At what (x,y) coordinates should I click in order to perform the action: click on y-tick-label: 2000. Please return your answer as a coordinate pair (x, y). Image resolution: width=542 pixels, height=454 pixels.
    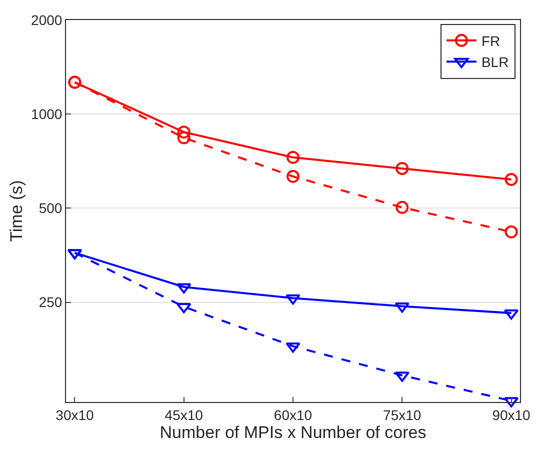
    Looking at the image, I should click on (46, 20).